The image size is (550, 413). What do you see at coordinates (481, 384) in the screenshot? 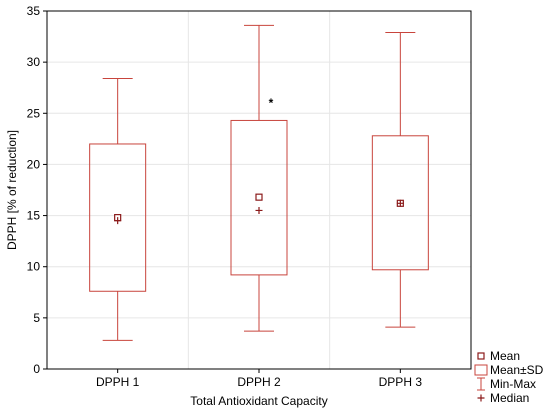
I see `legend-whisker-symbol` at bounding box center [481, 384].